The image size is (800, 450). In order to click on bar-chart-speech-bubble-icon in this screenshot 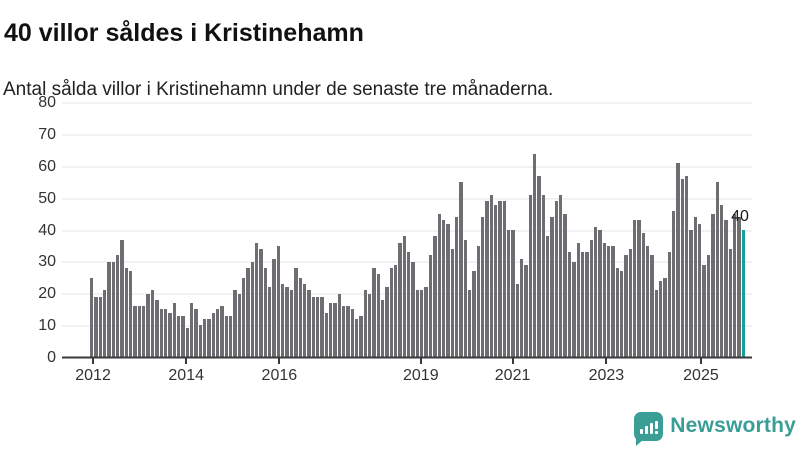, I will do `click(649, 428)`.